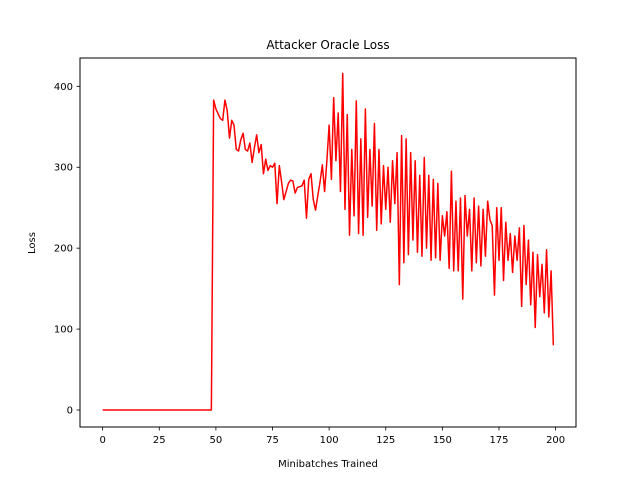  I want to click on x-tick-label: 100, so click(329, 440).